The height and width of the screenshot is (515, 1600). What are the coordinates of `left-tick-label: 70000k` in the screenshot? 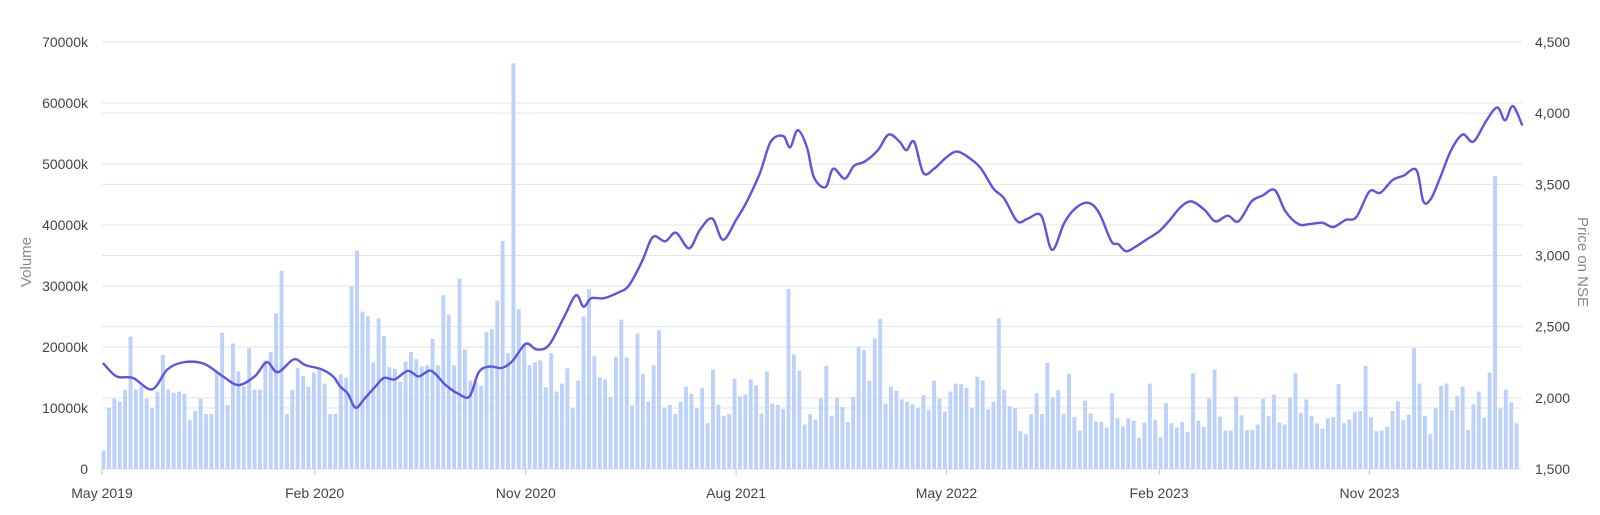 It's located at (65, 42).